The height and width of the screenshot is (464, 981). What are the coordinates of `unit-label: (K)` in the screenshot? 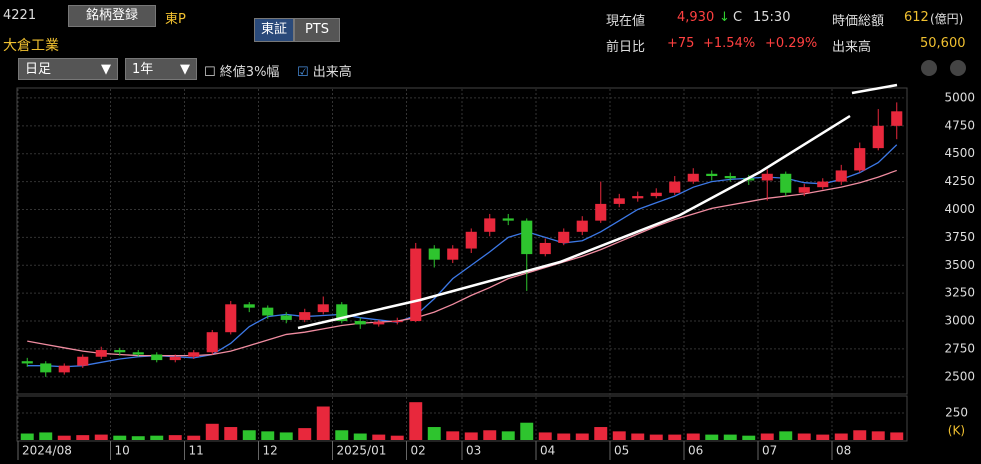 It's located at (956, 431).